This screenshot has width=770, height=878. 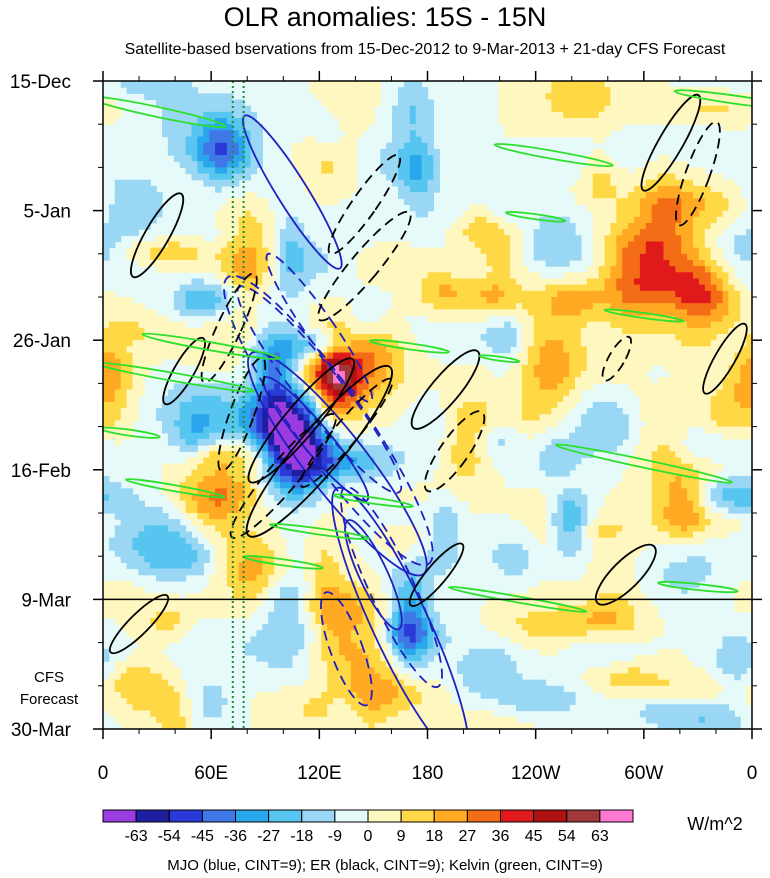 What do you see at coordinates (211, 773) in the screenshot?
I see `x-tick-label: 60E` at bounding box center [211, 773].